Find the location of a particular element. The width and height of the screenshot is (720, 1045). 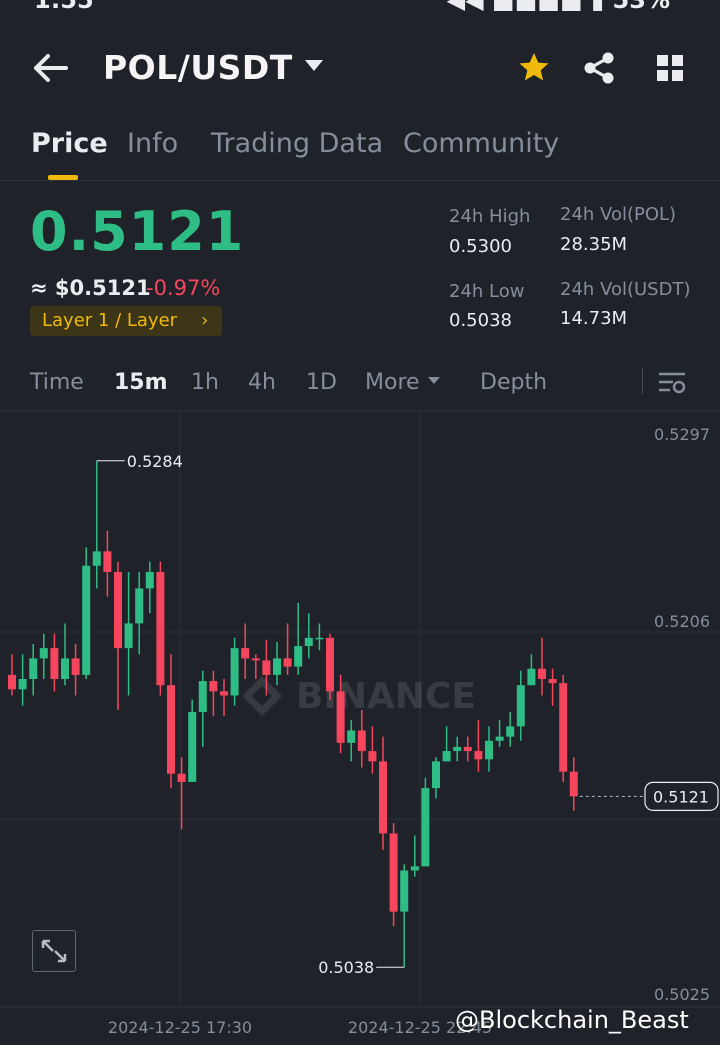

stat-vol-quote-value: 14.73M is located at coordinates (594, 318).